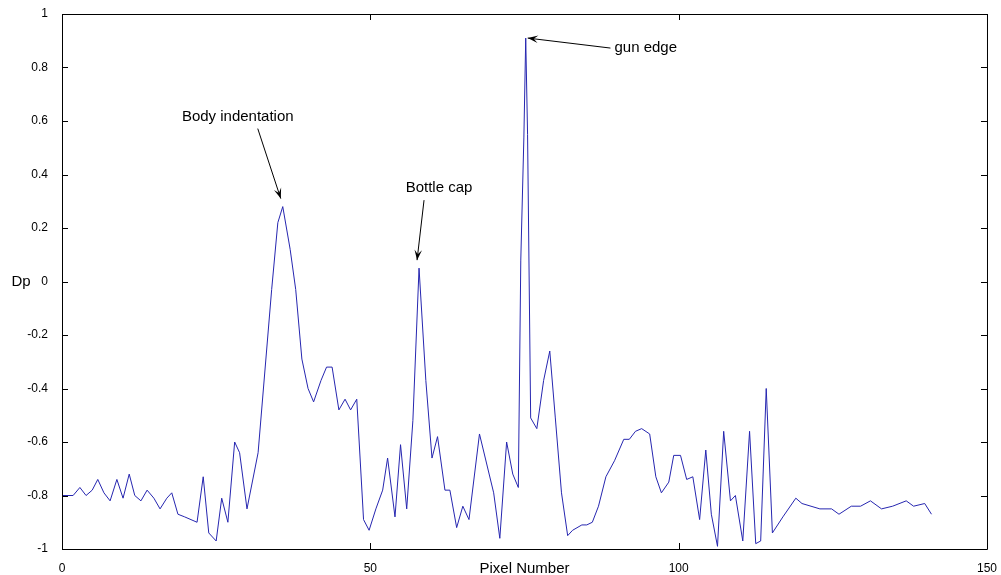 This screenshot has height=575, width=1001. I want to click on y-tick-label: -1, so click(43, 548).